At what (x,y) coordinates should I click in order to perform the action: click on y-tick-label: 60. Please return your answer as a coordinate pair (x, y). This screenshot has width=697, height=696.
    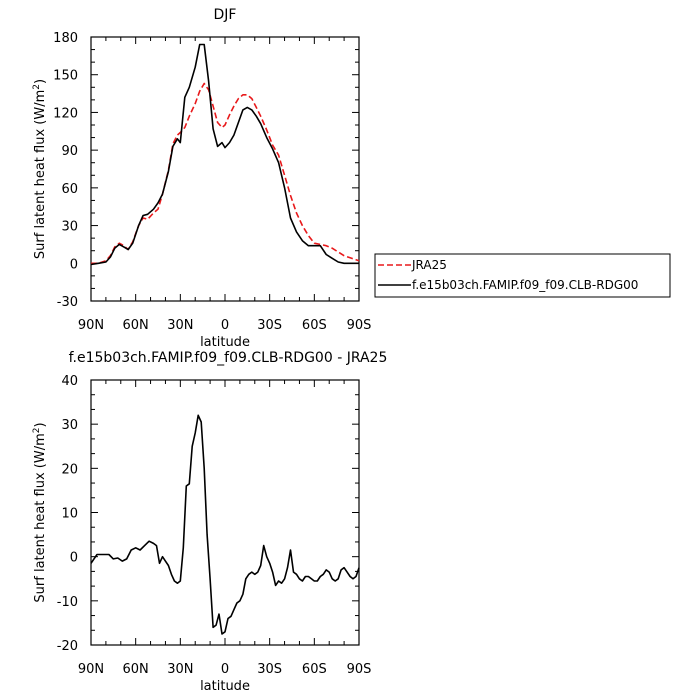
    Looking at the image, I should click on (69, 189).